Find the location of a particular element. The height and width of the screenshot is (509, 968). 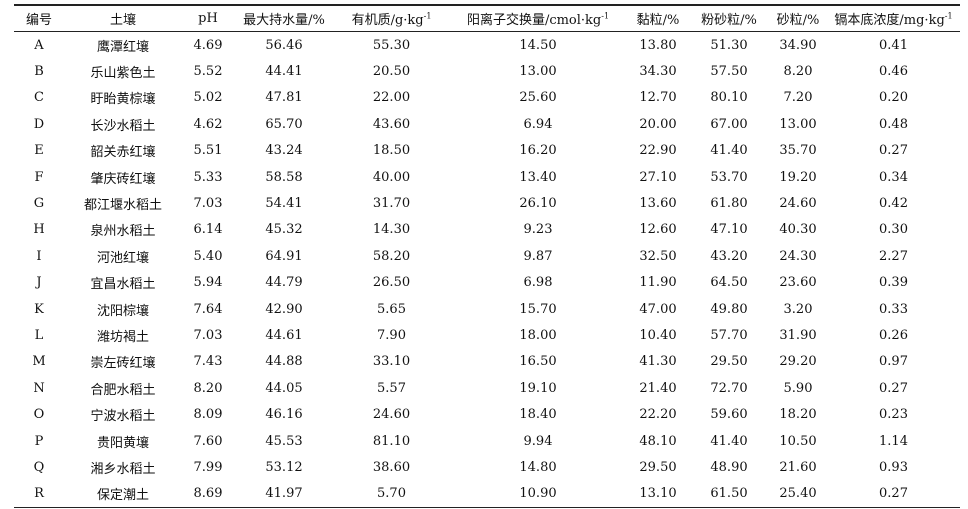

table-cell: 8.20 is located at coordinates (798, 72).